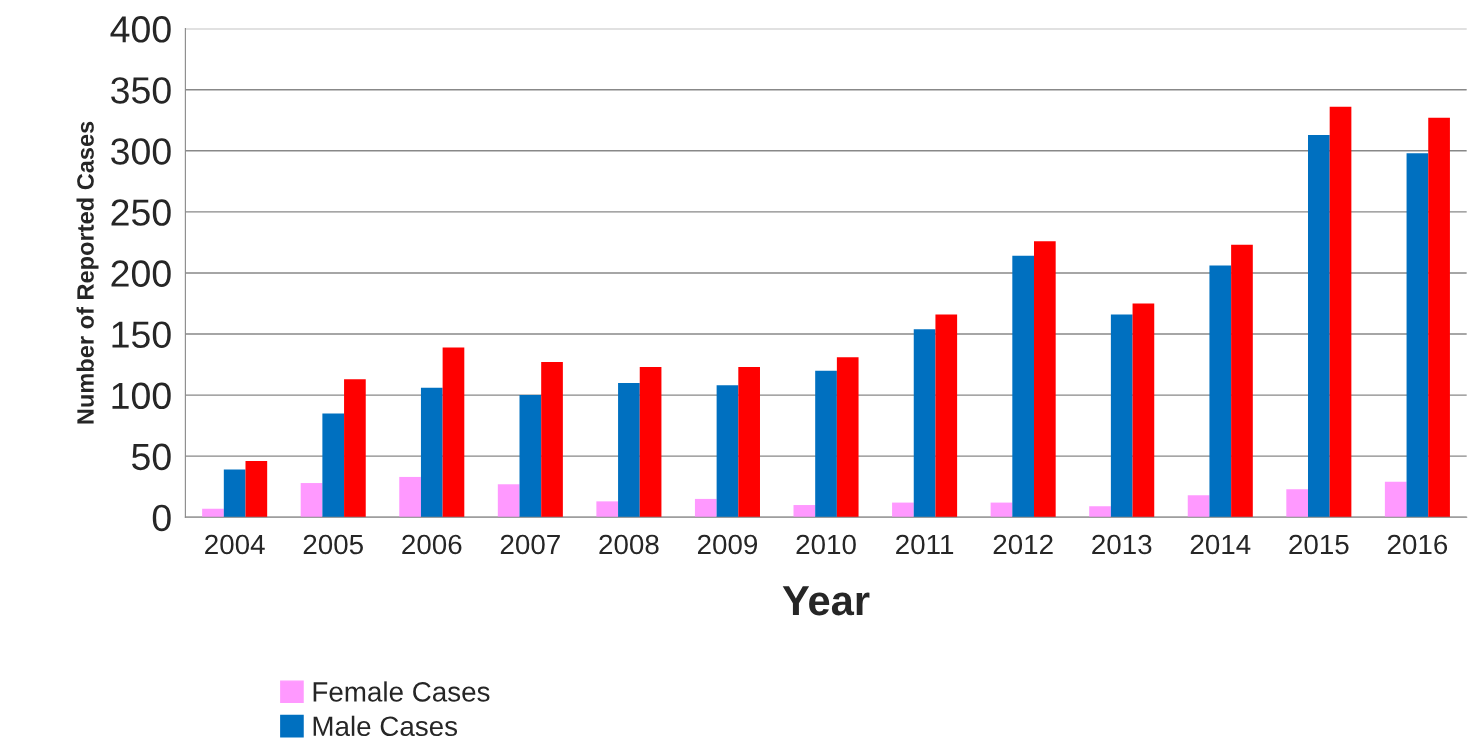 This screenshot has height=754, width=1483. What do you see at coordinates (141, 273) in the screenshot?
I see `y-tick-label: 200` at bounding box center [141, 273].